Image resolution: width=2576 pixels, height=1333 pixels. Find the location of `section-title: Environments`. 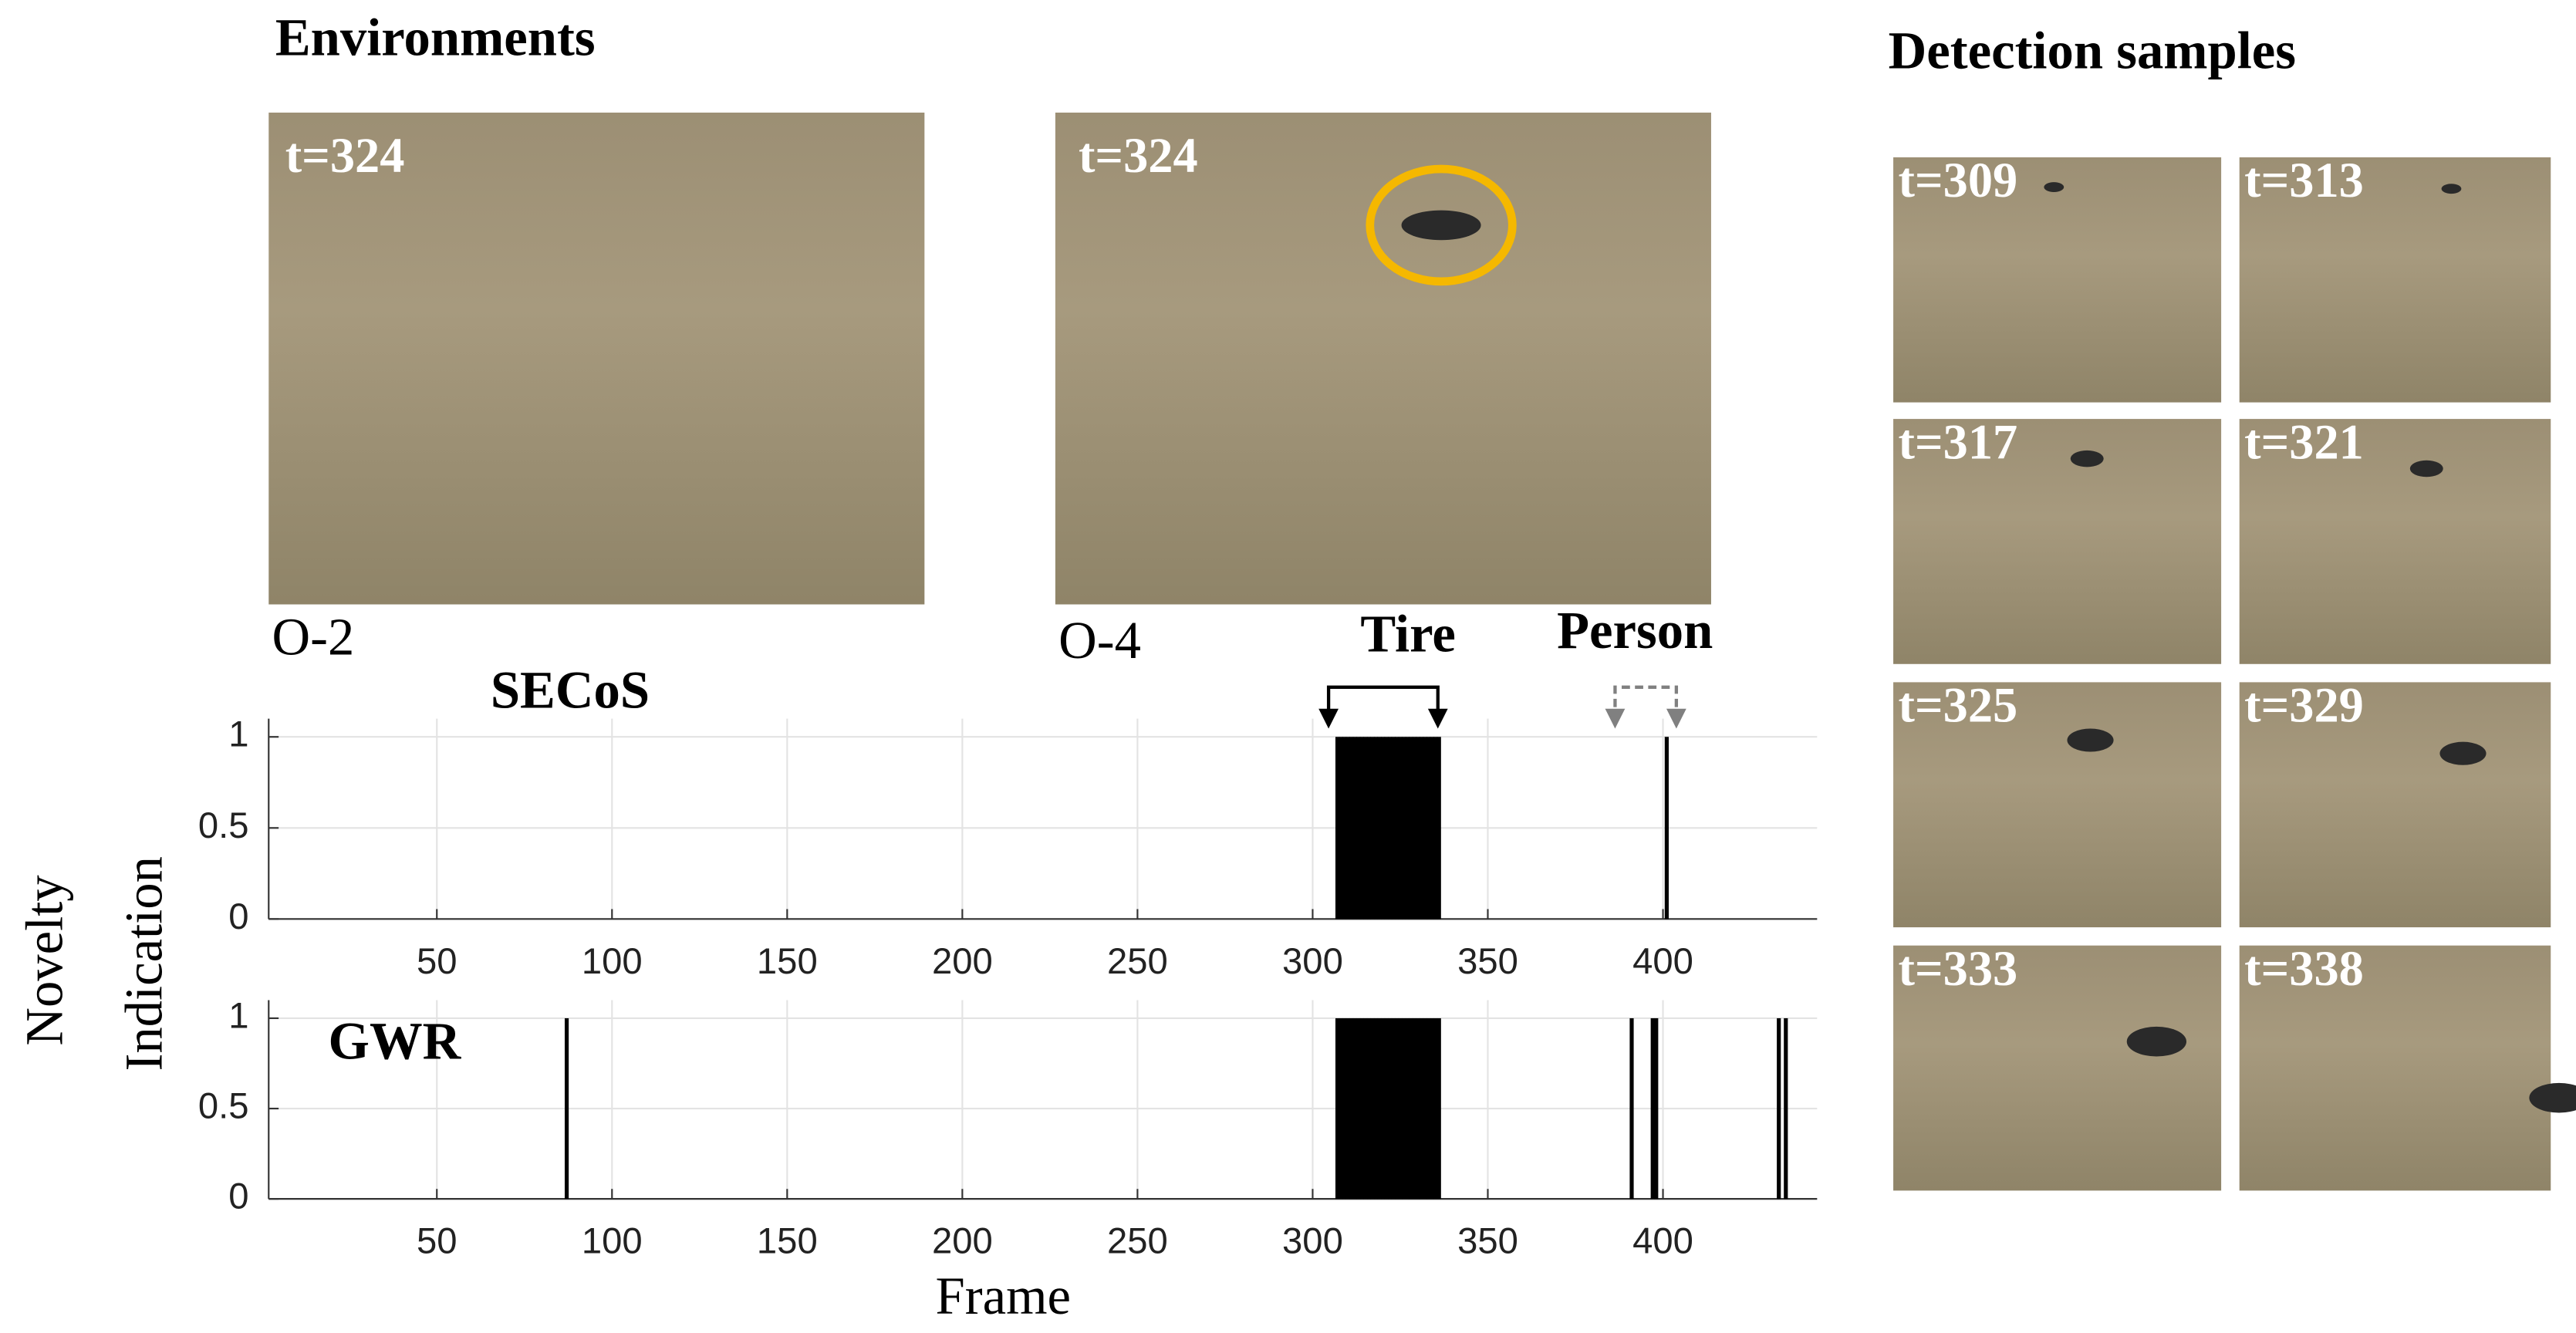

section-title: Environments is located at coordinates (435, 37).